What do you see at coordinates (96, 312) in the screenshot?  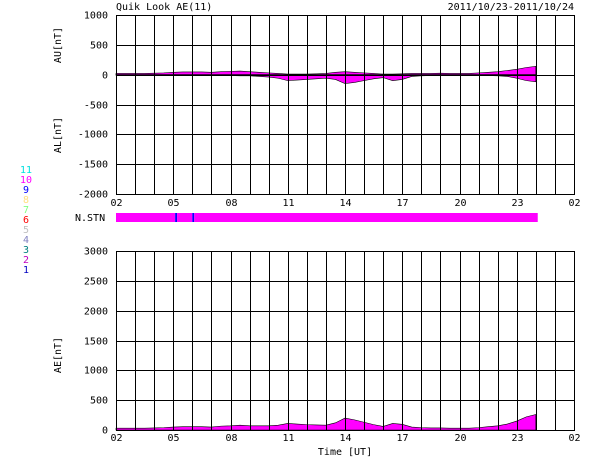 I see `y-tick-label: 2000` at bounding box center [96, 312].